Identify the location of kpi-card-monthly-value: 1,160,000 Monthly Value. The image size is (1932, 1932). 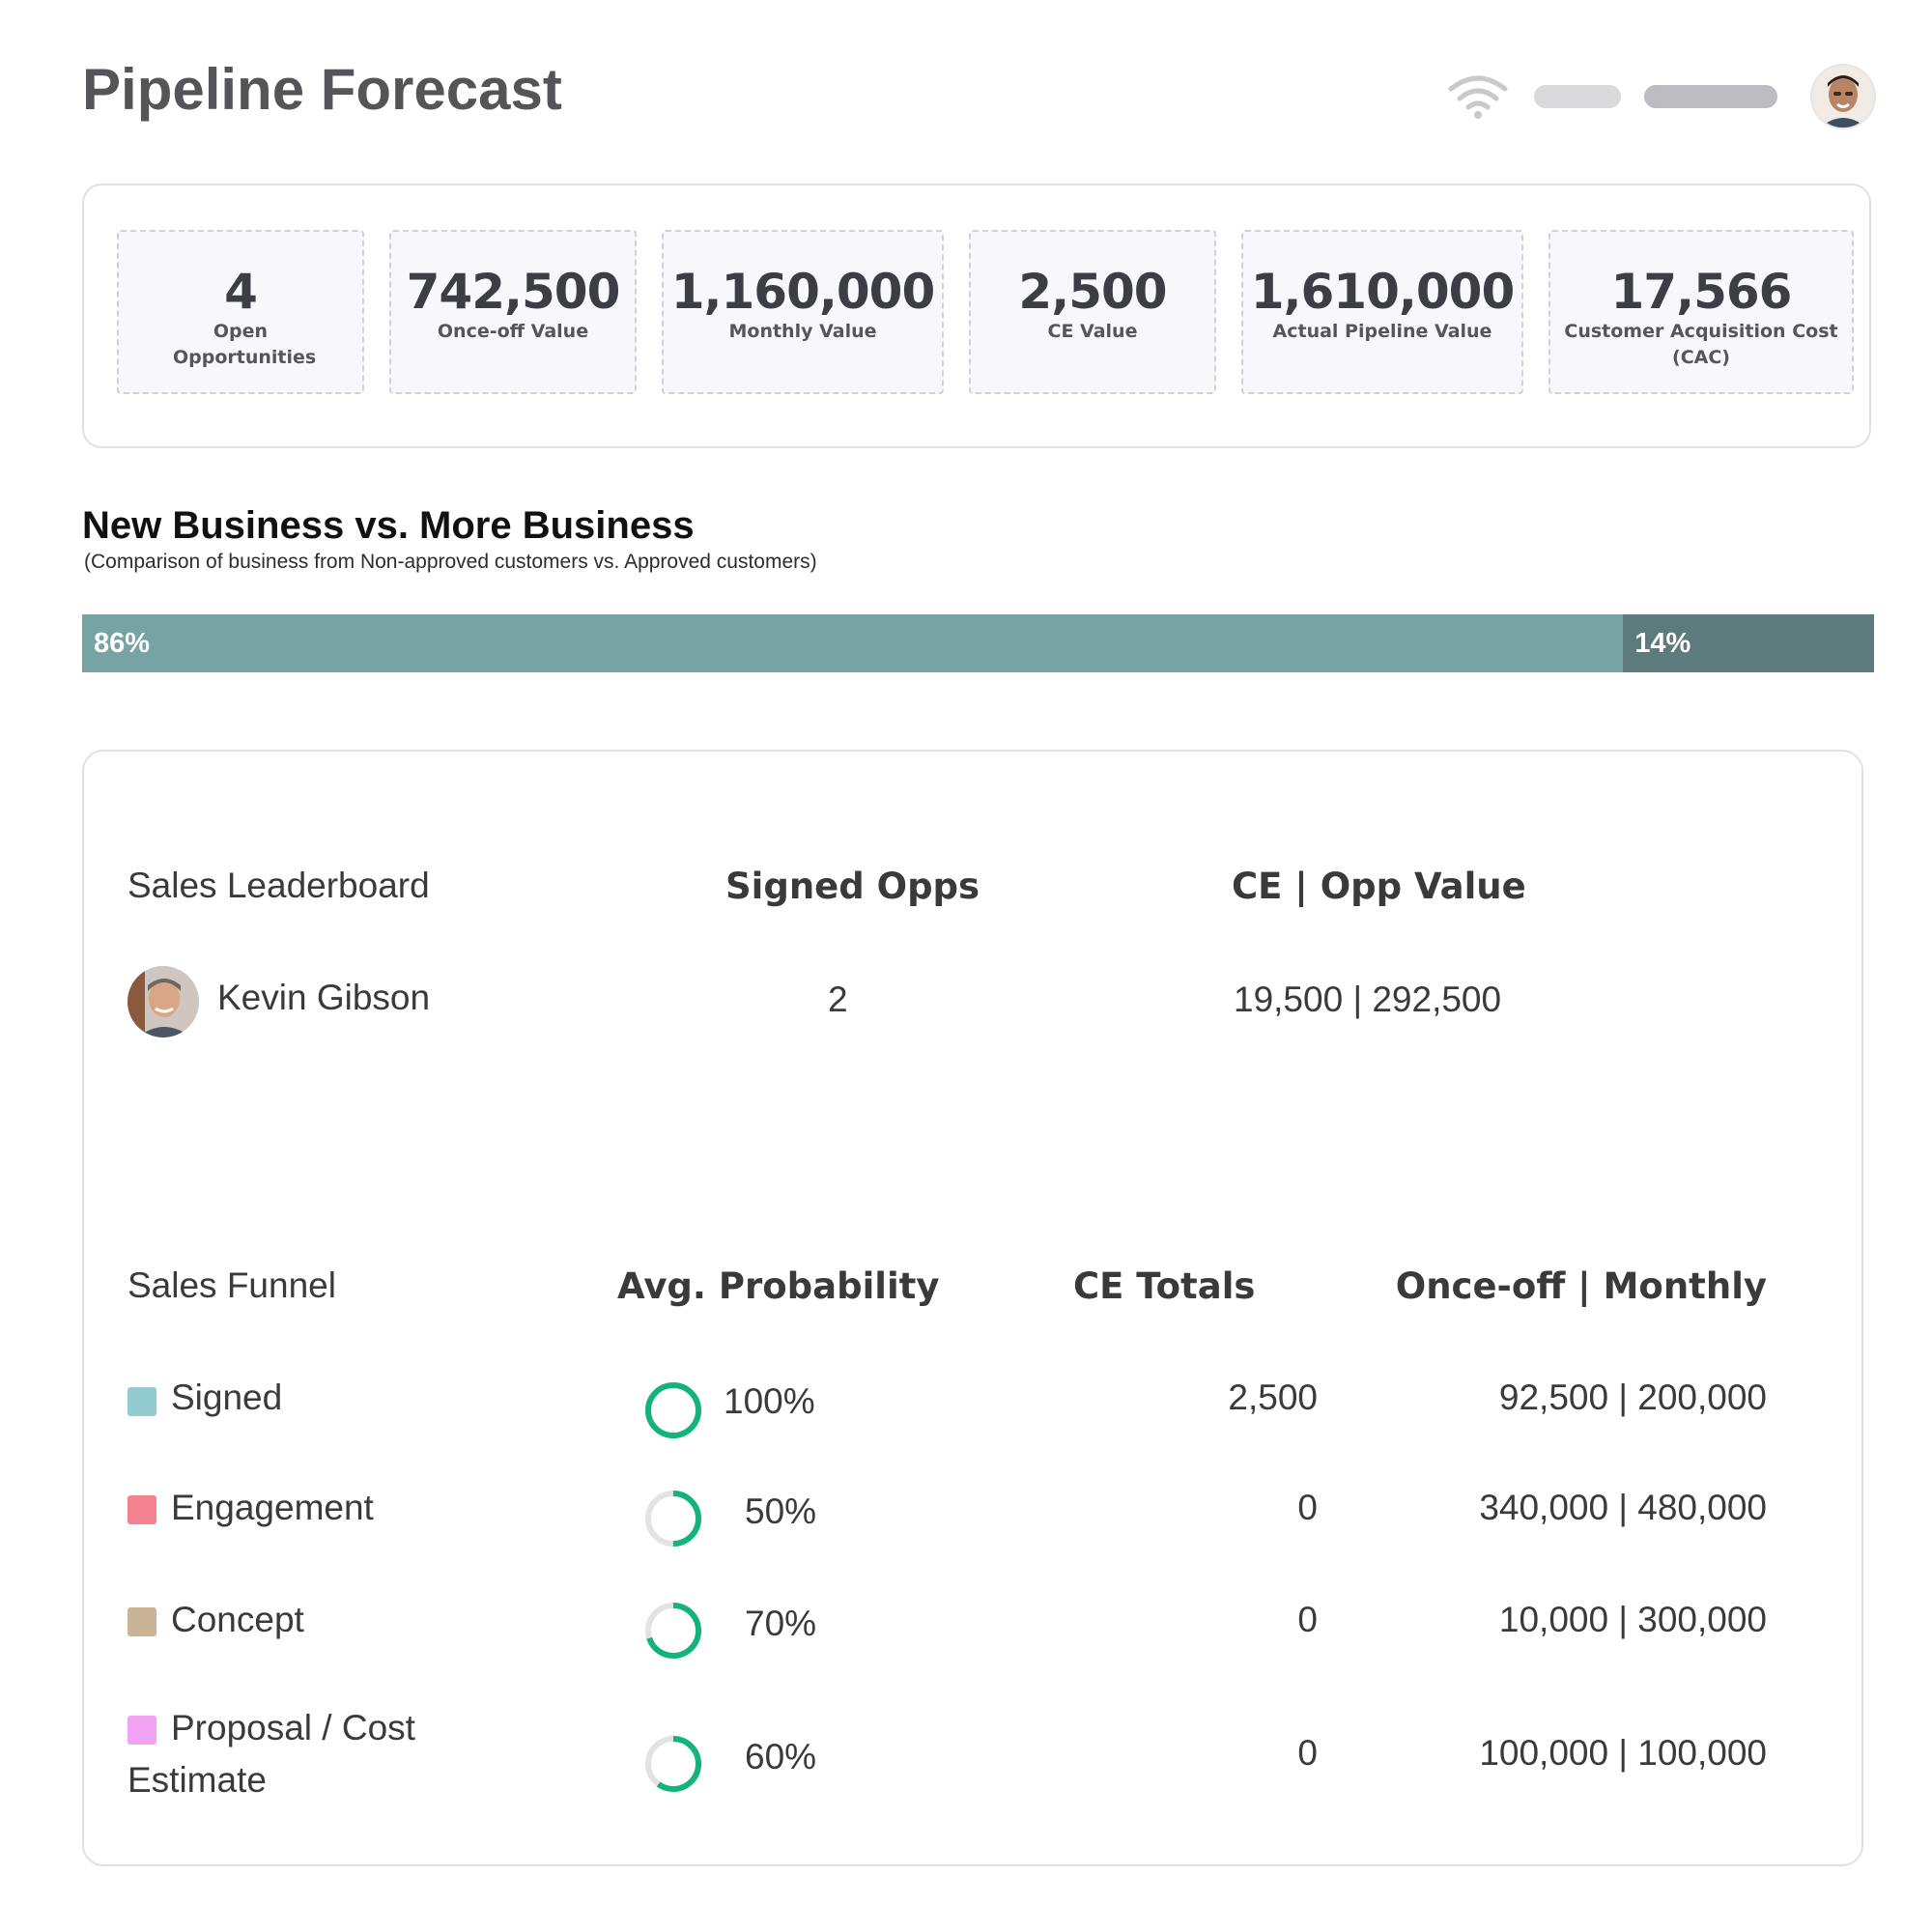
(803, 312).